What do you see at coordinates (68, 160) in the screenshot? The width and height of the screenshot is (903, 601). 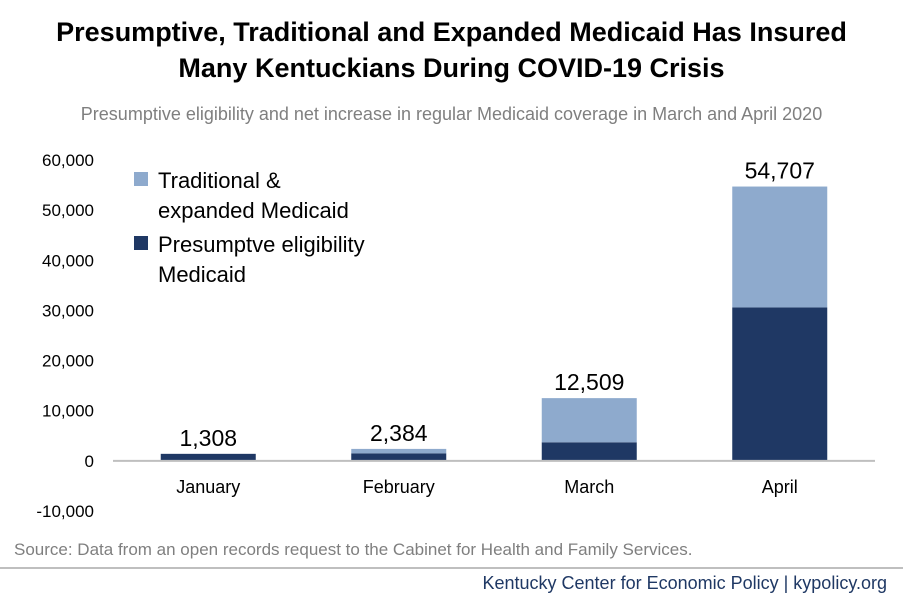 I see `y-tick-label: 60,000` at bounding box center [68, 160].